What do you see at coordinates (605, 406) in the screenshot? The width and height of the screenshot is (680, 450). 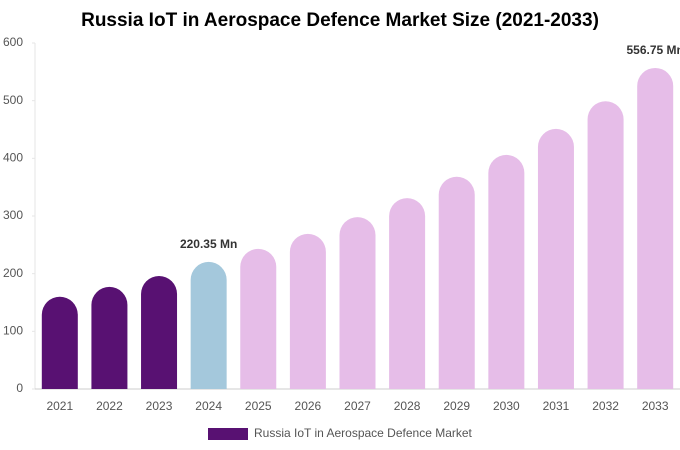 I see `x-tick-label: 2032` at bounding box center [605, 406].